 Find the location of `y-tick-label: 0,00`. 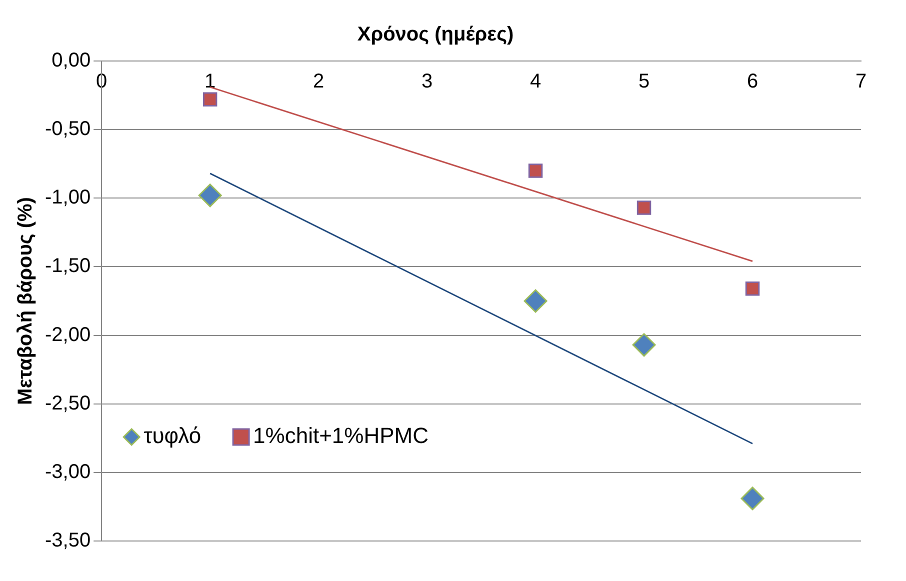

y-tick-label: 0,00 is located at coordinates (71, 61).